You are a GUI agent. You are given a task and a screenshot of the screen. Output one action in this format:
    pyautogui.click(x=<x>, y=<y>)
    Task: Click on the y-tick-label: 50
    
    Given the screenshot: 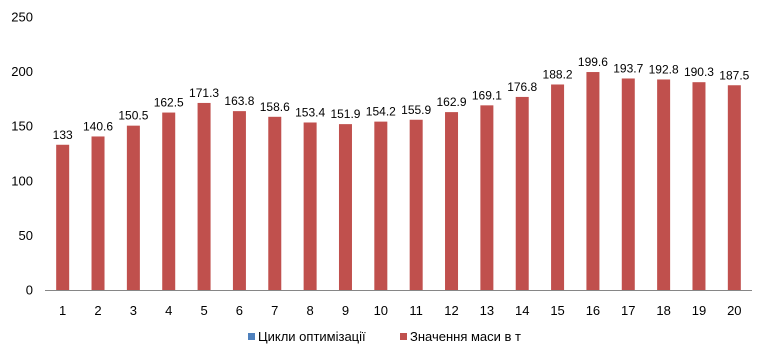 What is the action you would take?
    pyautogui.click(x=26, y=235)
    